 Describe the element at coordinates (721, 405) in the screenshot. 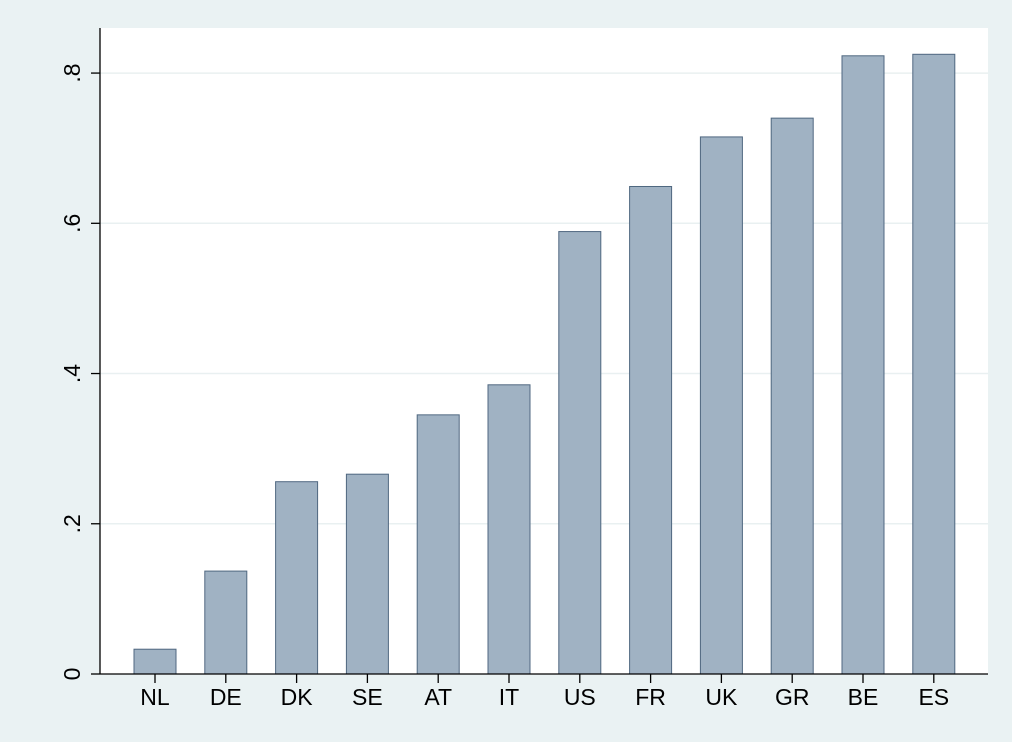

I see `bar-uk` at that location.